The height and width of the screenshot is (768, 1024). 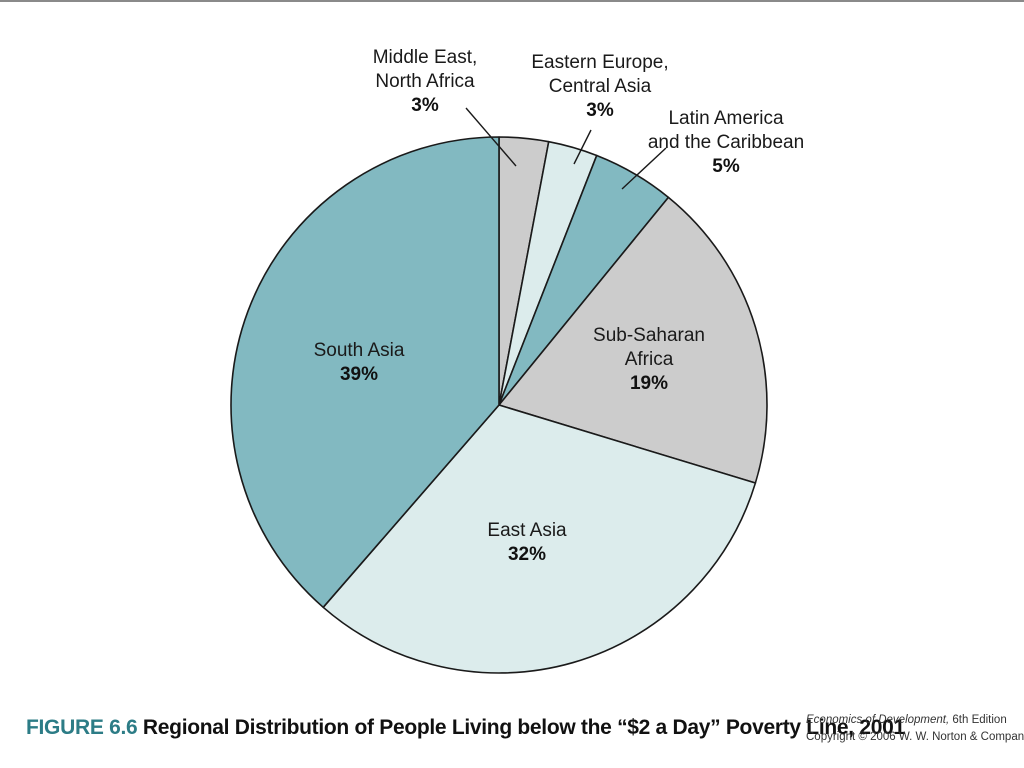 What do you see at coordinates (359, 350) in the screenshot?
I see `slice-label-south-asia: South Asia` at bounding box center [359, 350].